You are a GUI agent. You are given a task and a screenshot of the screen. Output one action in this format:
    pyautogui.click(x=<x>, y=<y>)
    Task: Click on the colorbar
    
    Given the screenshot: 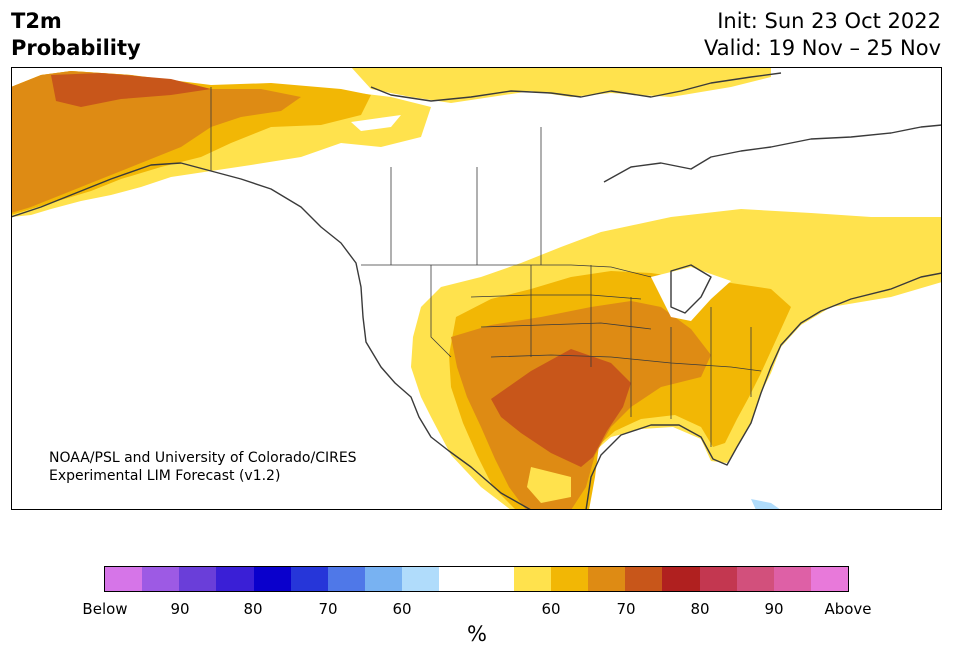 What is the action you would take?
    pyautogui.click(x=476, y=579)
    